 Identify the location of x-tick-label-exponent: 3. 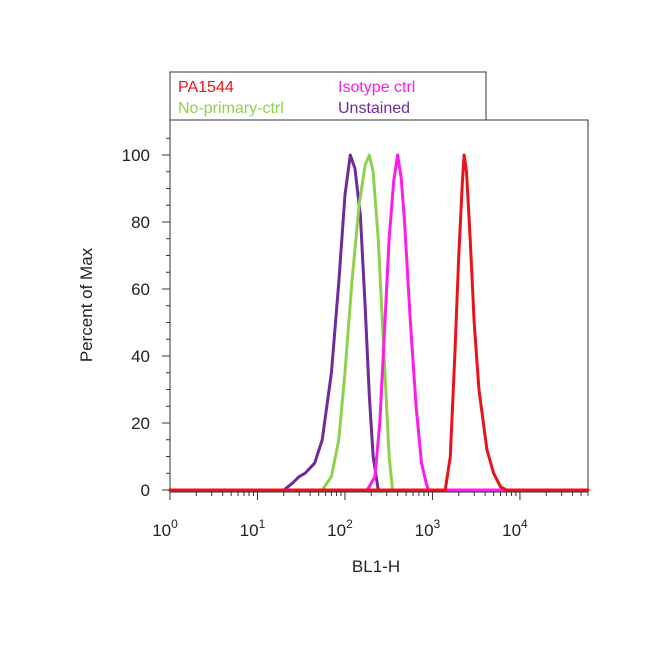
(437, 524).